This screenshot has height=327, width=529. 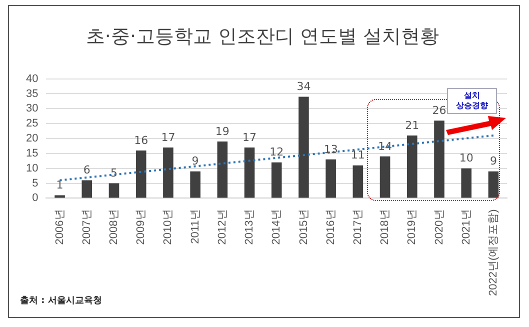 I want to click on data-label: 13, so click(x=331, y=149).